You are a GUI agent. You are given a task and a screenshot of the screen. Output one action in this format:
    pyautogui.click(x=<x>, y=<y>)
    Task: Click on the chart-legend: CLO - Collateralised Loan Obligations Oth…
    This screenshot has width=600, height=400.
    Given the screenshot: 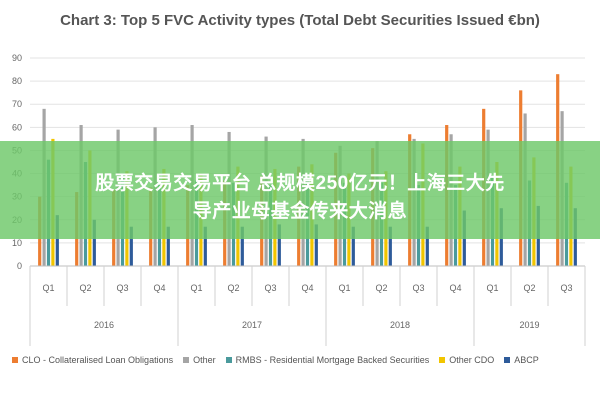 What is the action you would take?
    pyautogui.click(x=305, y=360)
    